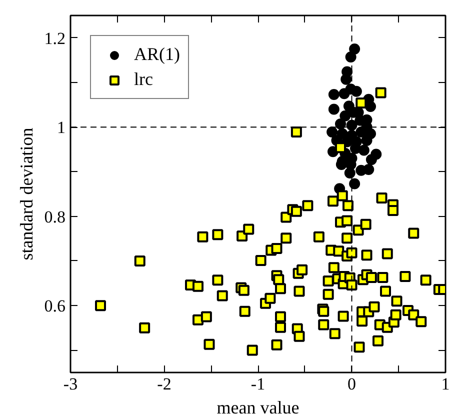 The width and height of the screenshot is (455, 420). What do you see at coordinates (258, 384) in the screenshot?
I see `x-tick-label: -1` at bounding box center [258, 384].